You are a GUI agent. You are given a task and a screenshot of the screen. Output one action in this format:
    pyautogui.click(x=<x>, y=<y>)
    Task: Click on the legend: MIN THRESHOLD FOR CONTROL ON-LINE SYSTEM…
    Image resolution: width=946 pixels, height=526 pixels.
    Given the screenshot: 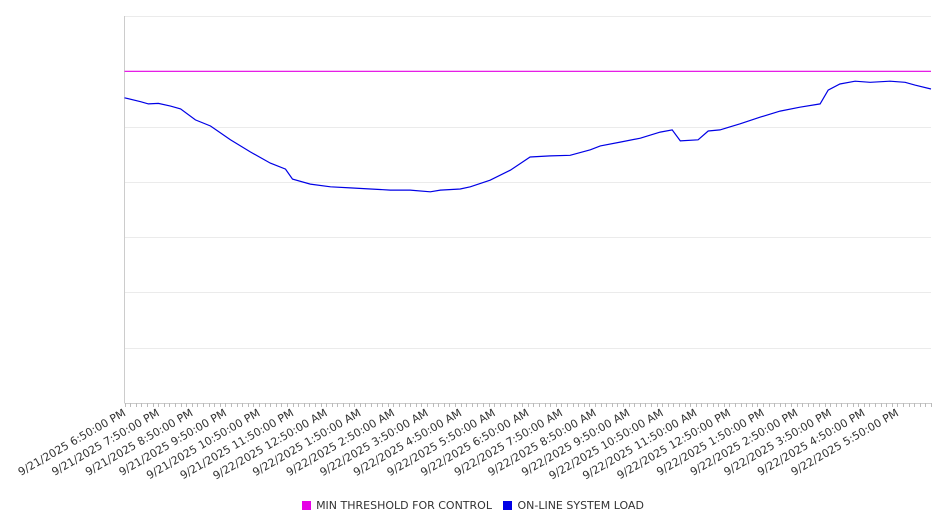 What is the action you would take?
    pyautogui.click(x=473, y=505)
    